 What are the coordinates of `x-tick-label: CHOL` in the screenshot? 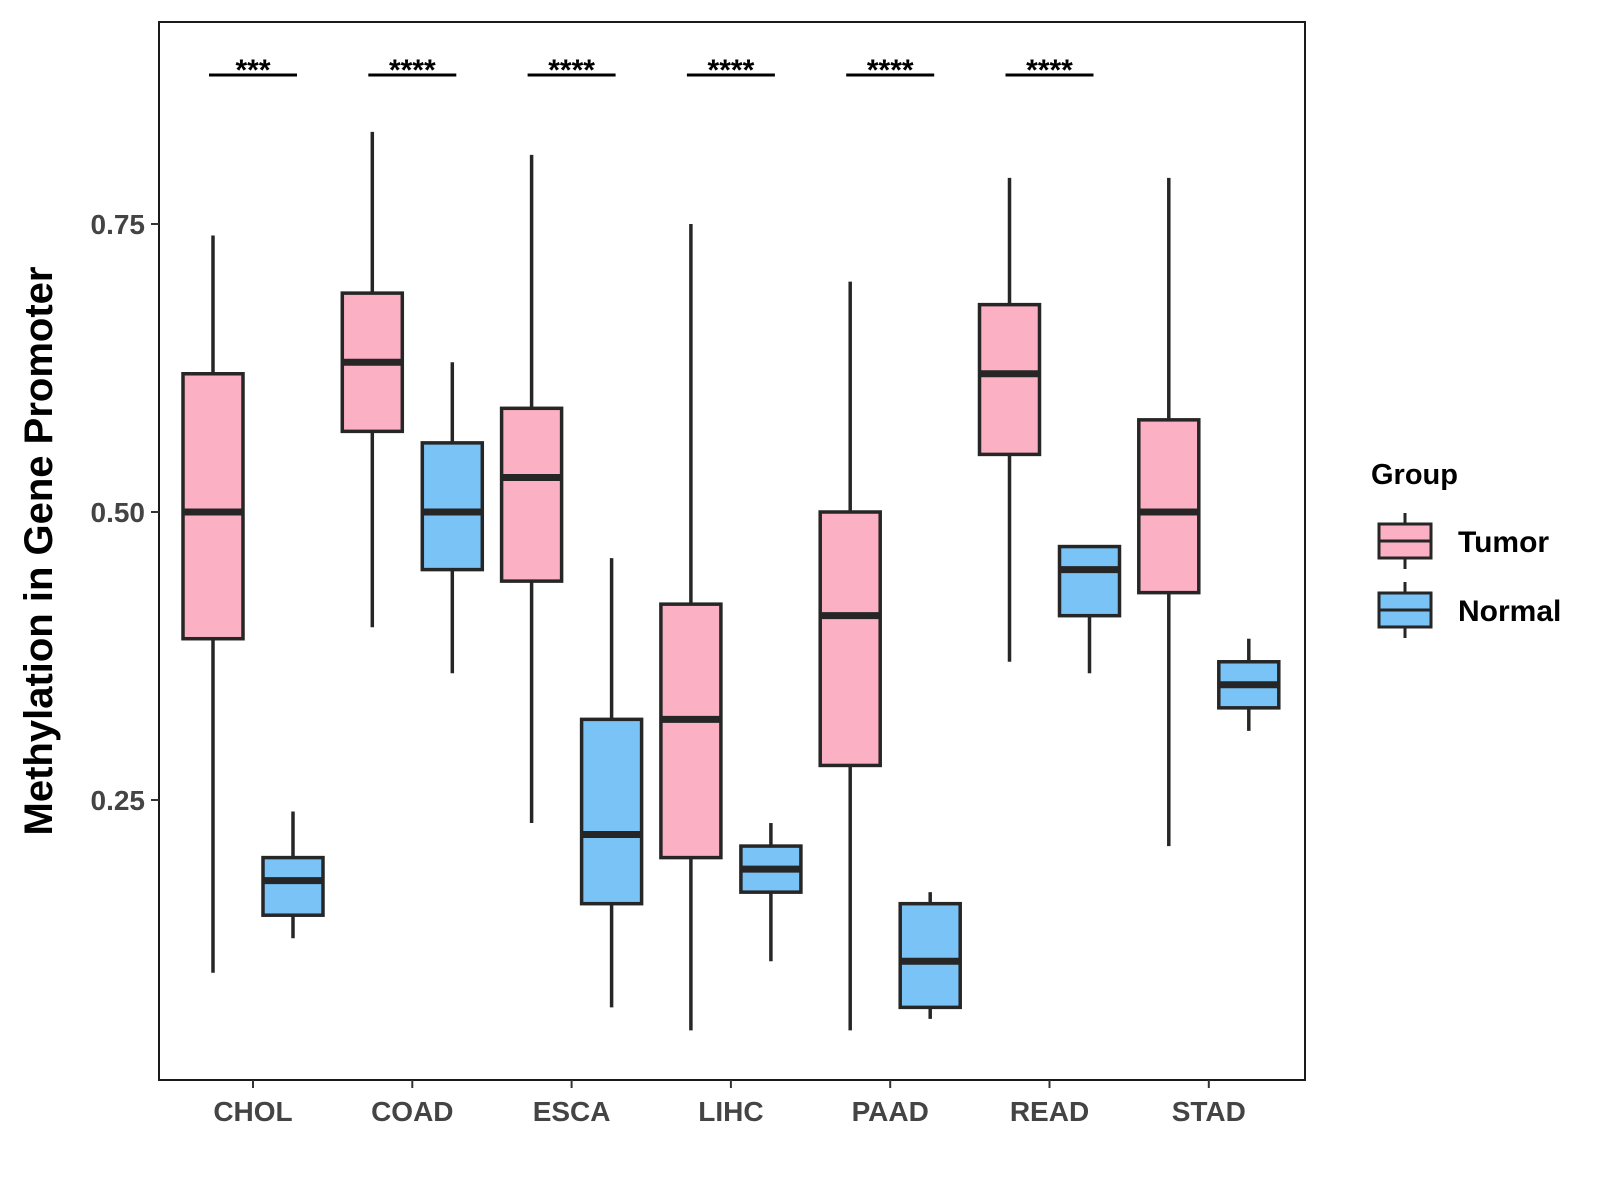 It's located at (252, 1111).